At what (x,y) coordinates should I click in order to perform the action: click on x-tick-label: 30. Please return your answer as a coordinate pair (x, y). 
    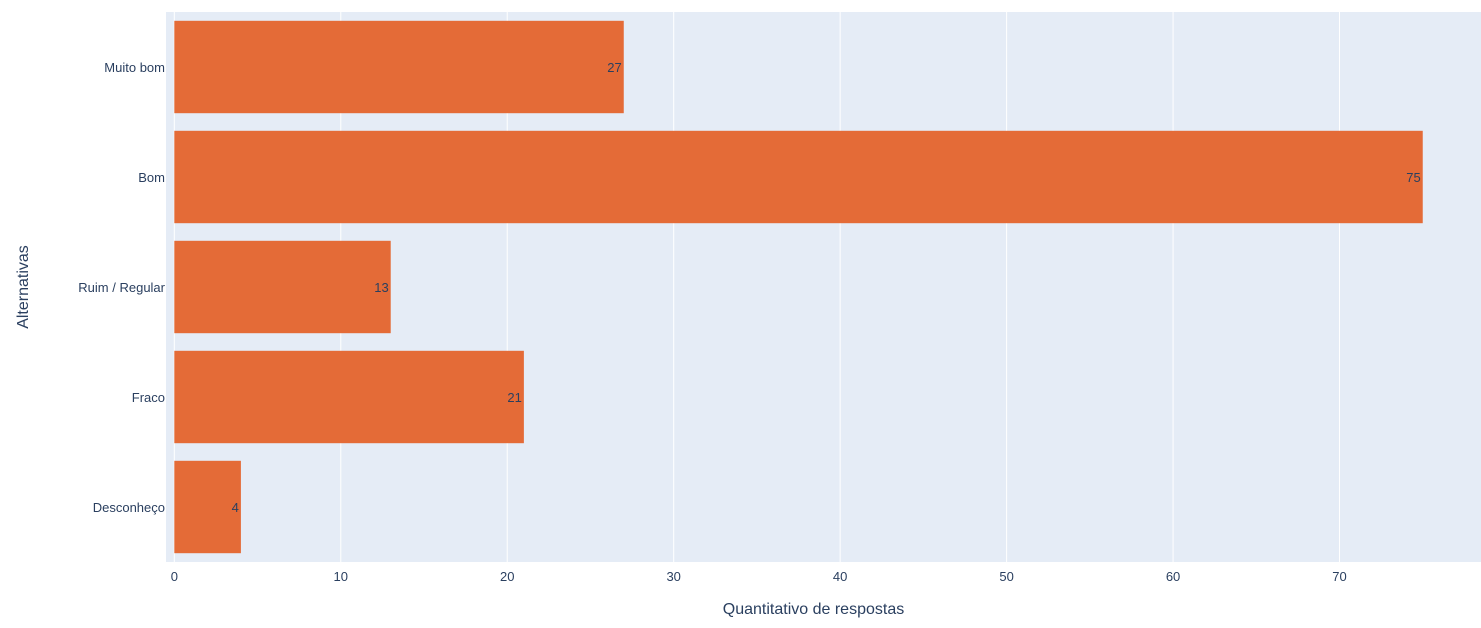
    Looking at the image, I should click on (673, 576).